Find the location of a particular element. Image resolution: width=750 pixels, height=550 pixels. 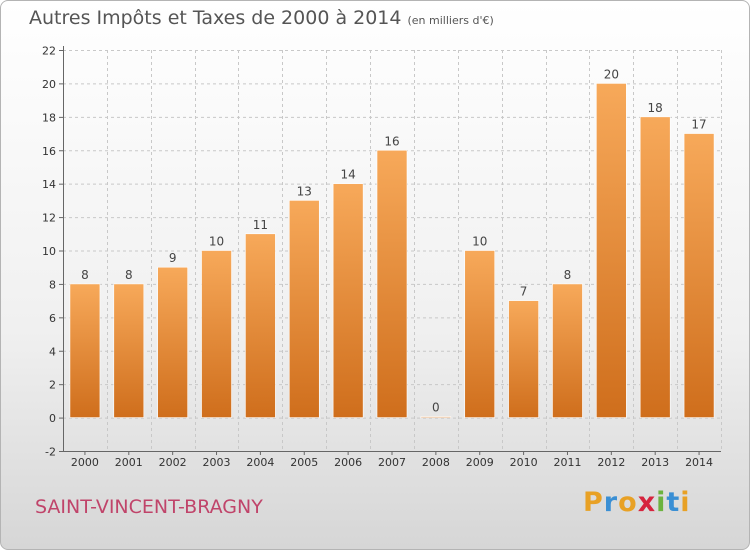

logo-letter: P is located at coordinates (593, 502).